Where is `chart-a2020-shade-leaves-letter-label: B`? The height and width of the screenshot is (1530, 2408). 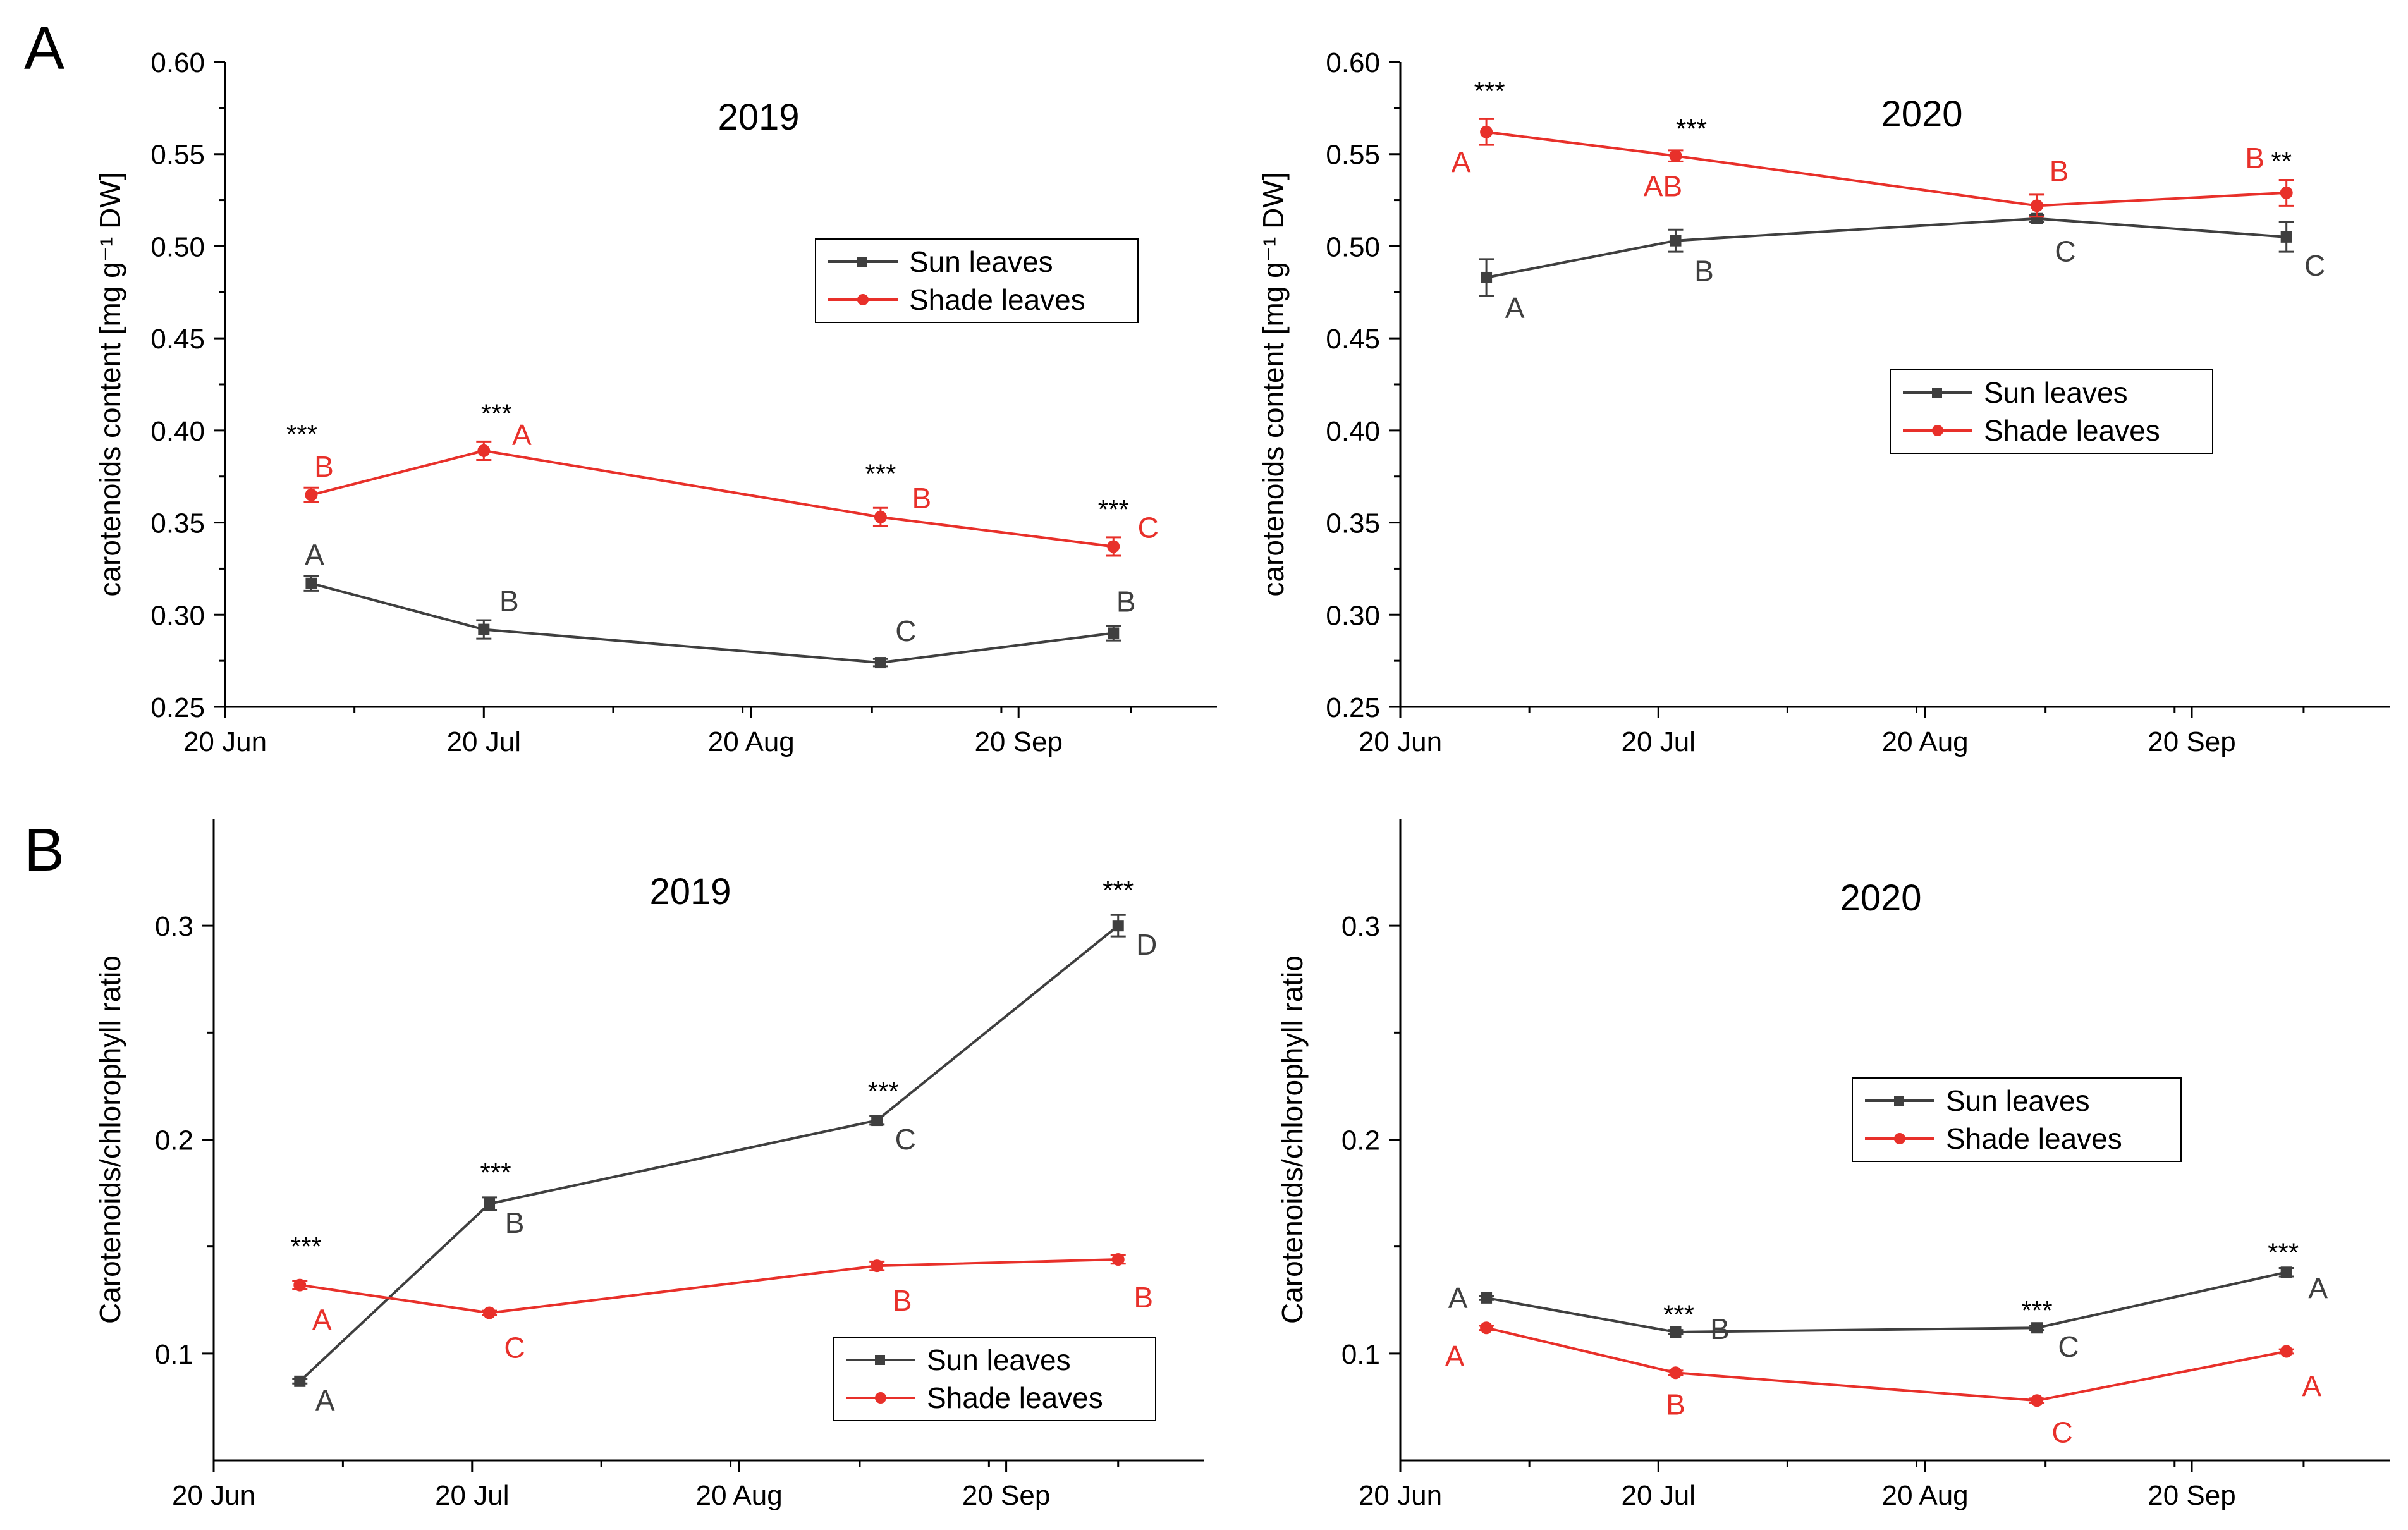 chart-a2020-shade-leaves-letter-label: B is located at coordinates (2254, 158).